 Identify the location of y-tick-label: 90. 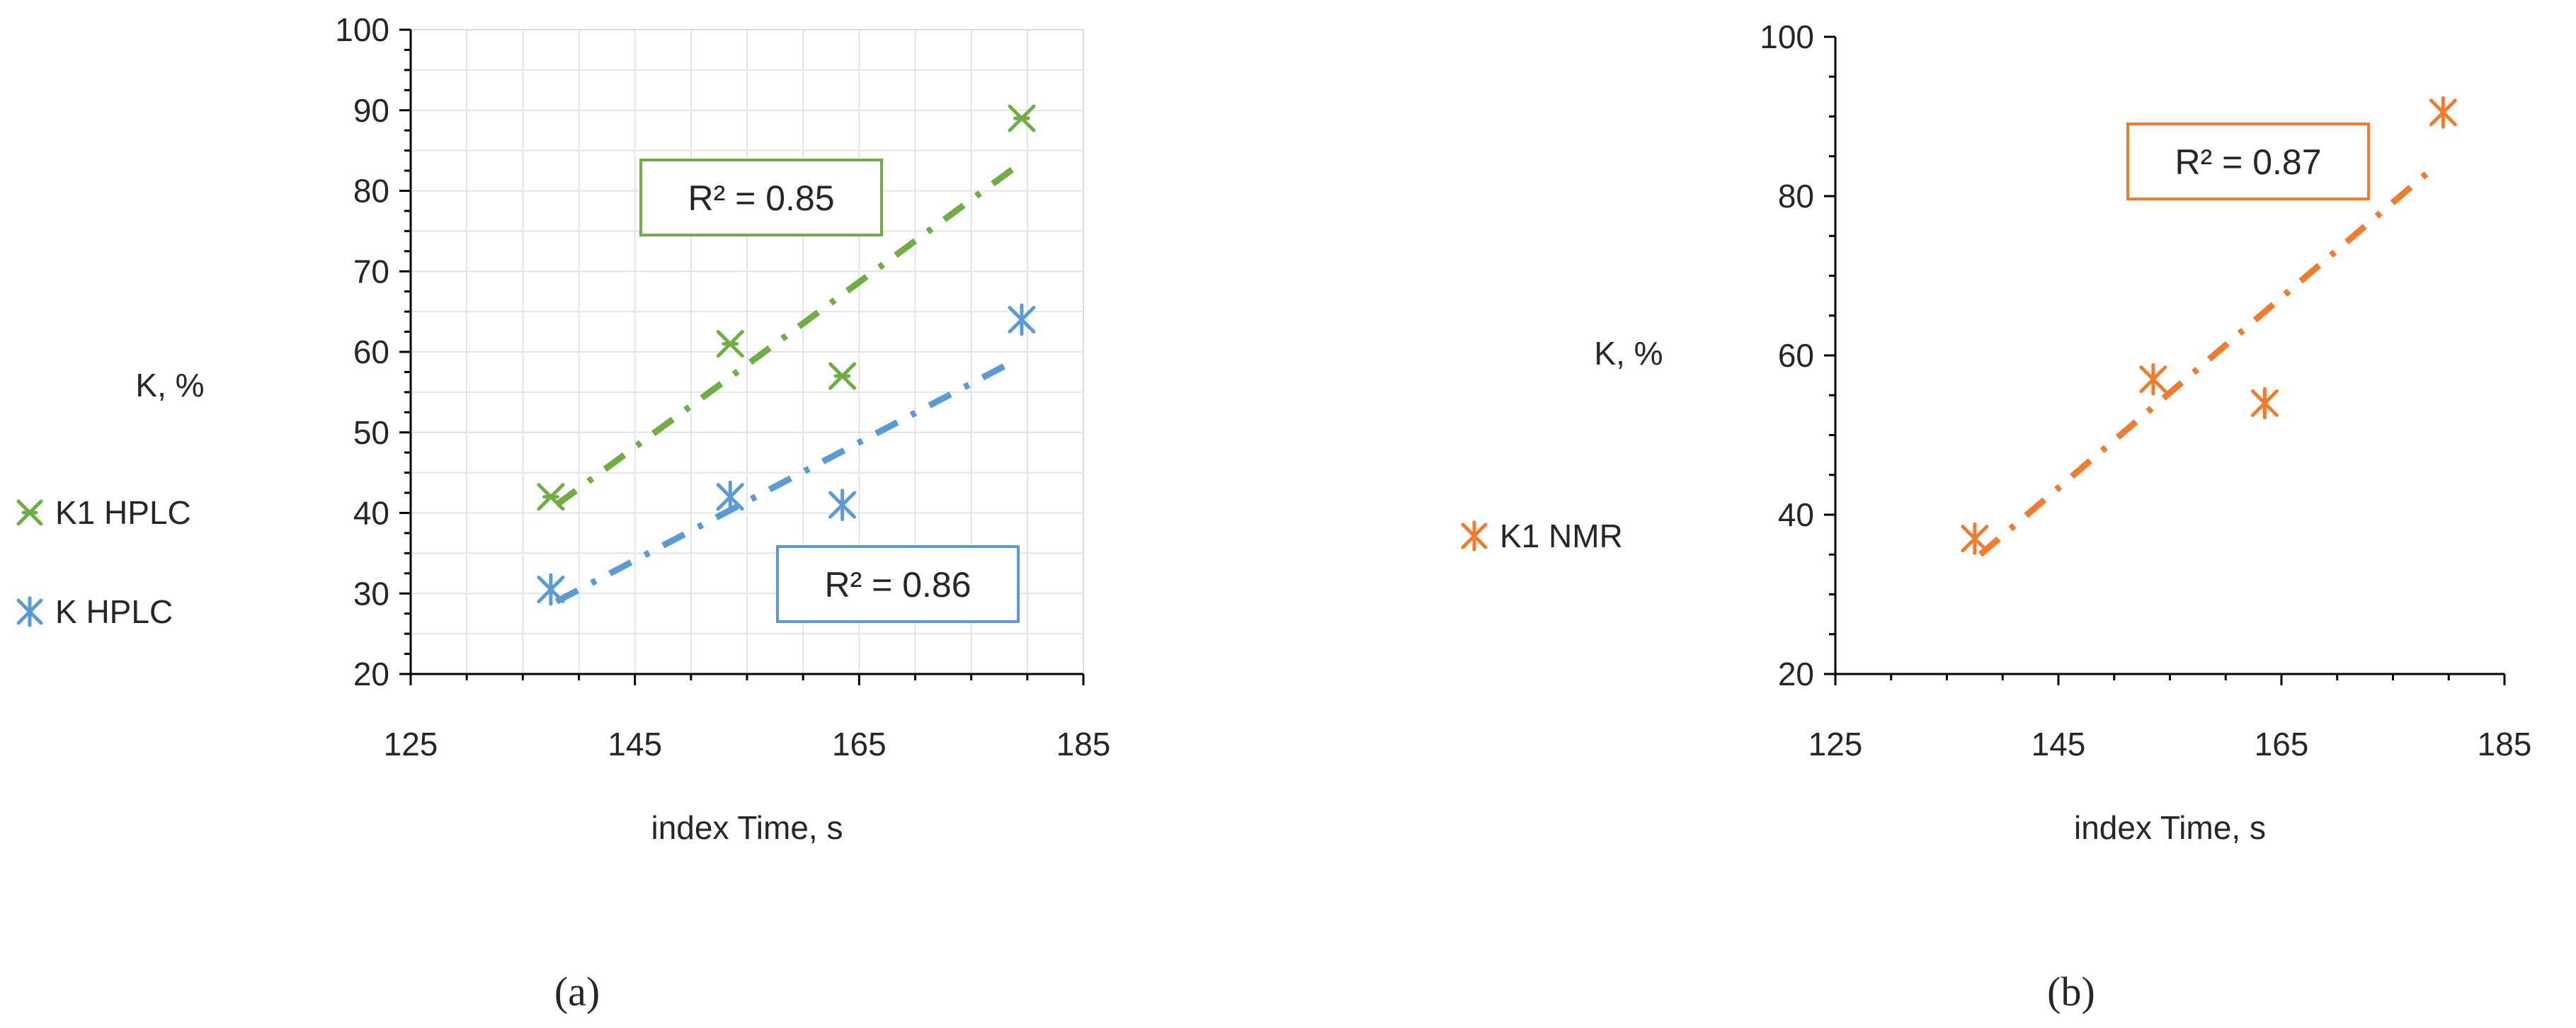
(371, 111).